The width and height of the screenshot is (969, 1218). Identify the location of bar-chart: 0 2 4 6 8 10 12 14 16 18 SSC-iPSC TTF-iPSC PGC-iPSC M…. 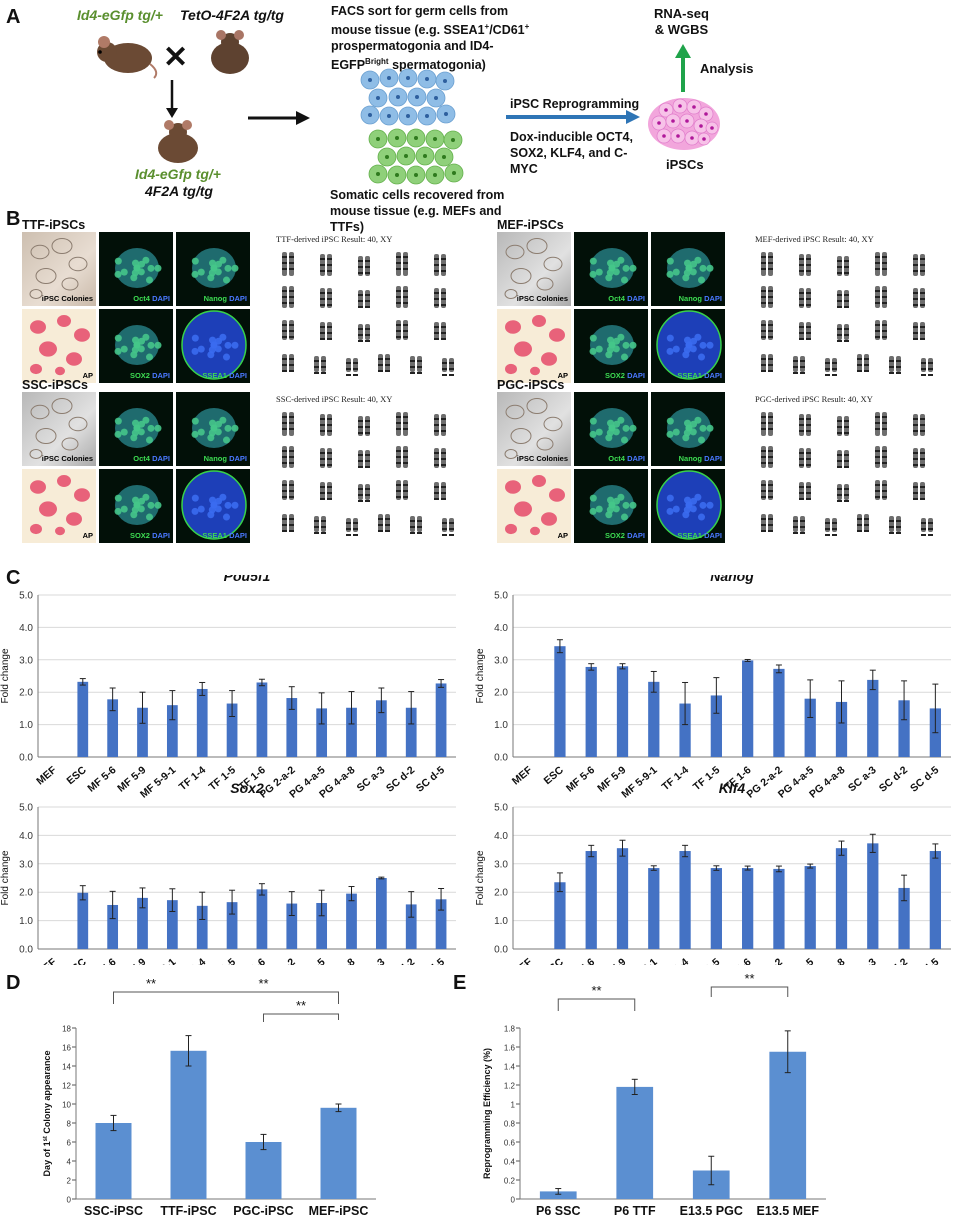
(209, 1097).